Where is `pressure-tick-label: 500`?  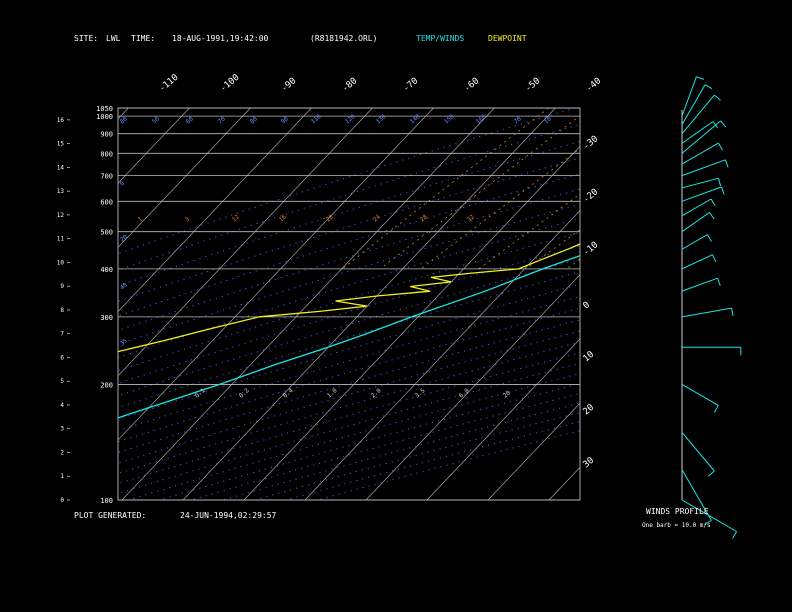 pressure-tick-label: 500 is located at coordinates (106, 233).